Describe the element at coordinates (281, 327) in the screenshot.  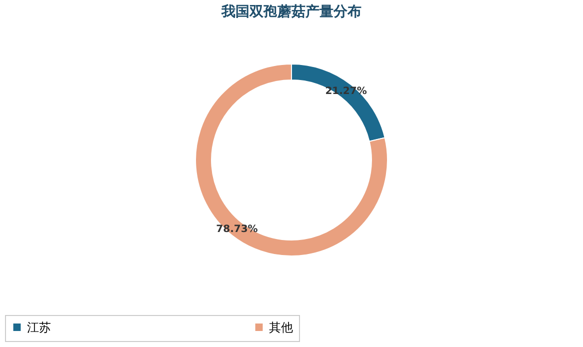
I see `legend-label: 其他` at that location.